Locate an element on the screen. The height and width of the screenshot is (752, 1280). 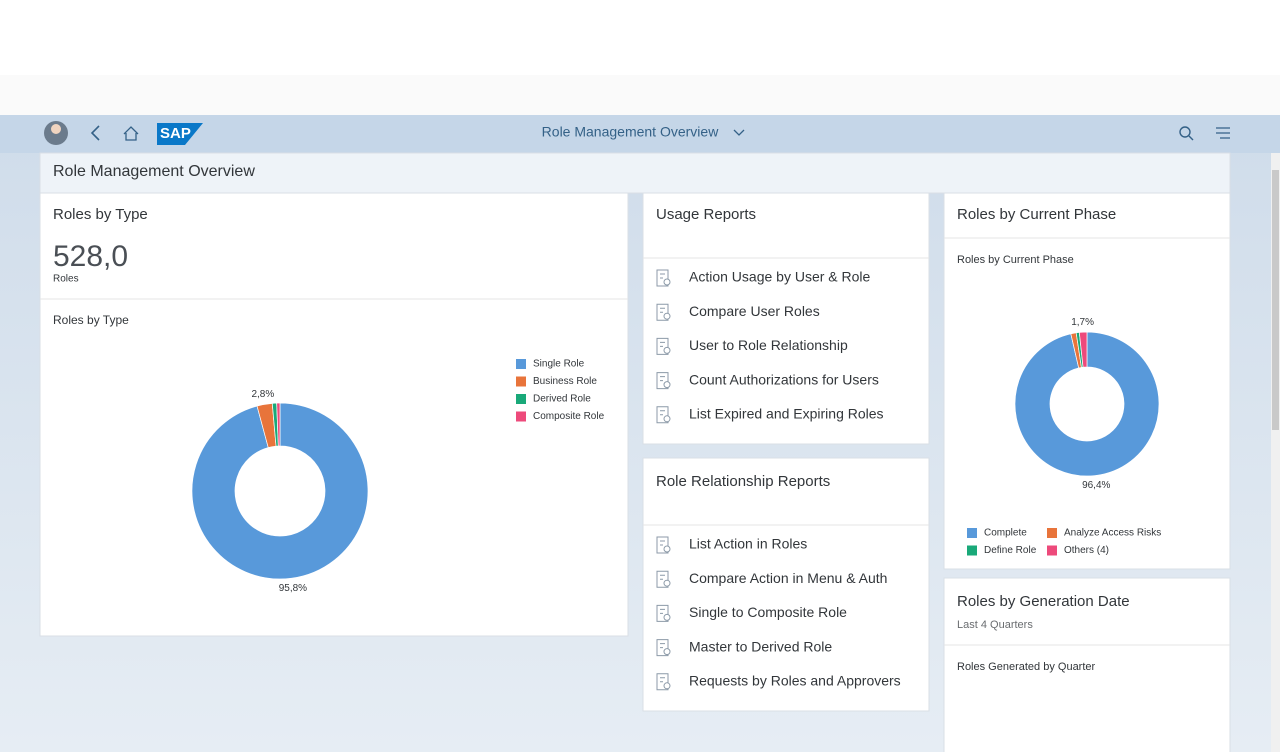
legend-label: Business Role is located at coordinates (565, 381).